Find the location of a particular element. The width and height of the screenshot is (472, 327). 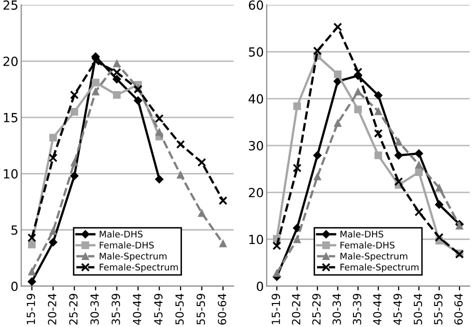

y-tick-label: 25 is located at coordinates (10, 5).